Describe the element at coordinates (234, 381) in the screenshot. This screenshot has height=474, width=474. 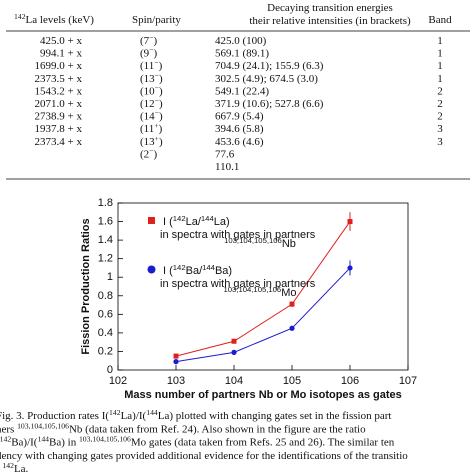
I see `x-tick-label: 104` at that location.